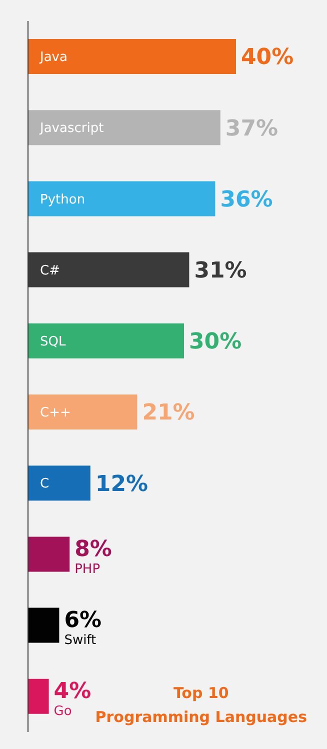 Image resolution: width=327 pixels, height=749 pixels. Describe the element at coordinates (73, 691) in the screenshot. I see `data-label: 4%` at that location.